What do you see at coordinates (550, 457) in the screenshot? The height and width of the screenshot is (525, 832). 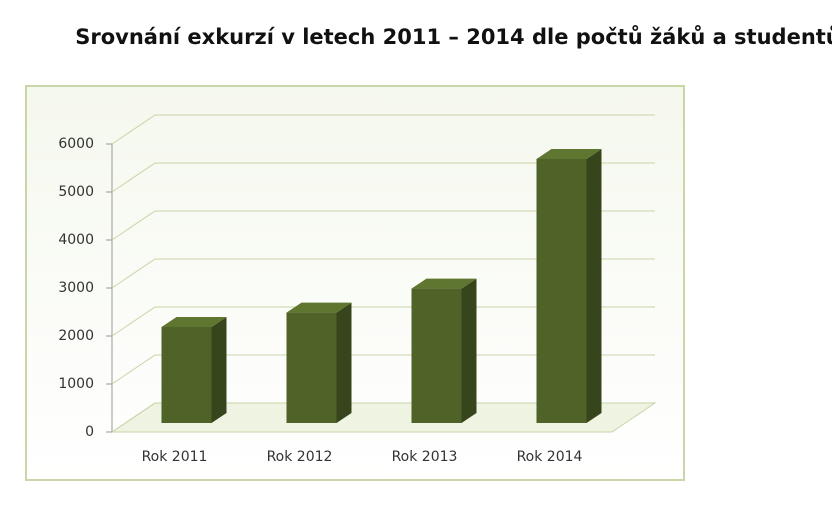 I see `x-tick-label: Rok 2014` at bounding box center [550, 457].